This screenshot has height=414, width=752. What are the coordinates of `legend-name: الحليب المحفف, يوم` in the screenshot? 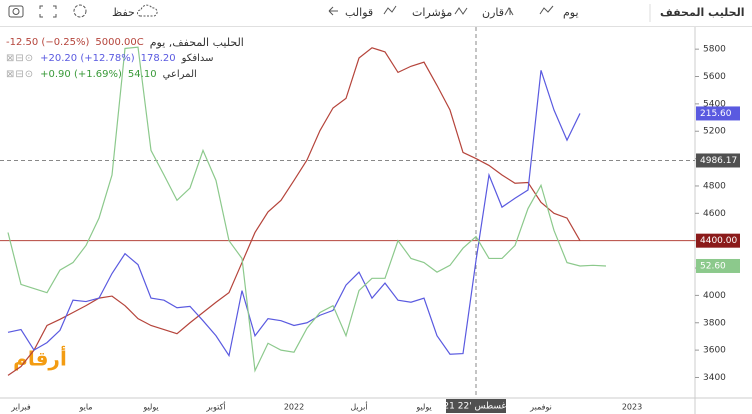 It's located at (196, 42).